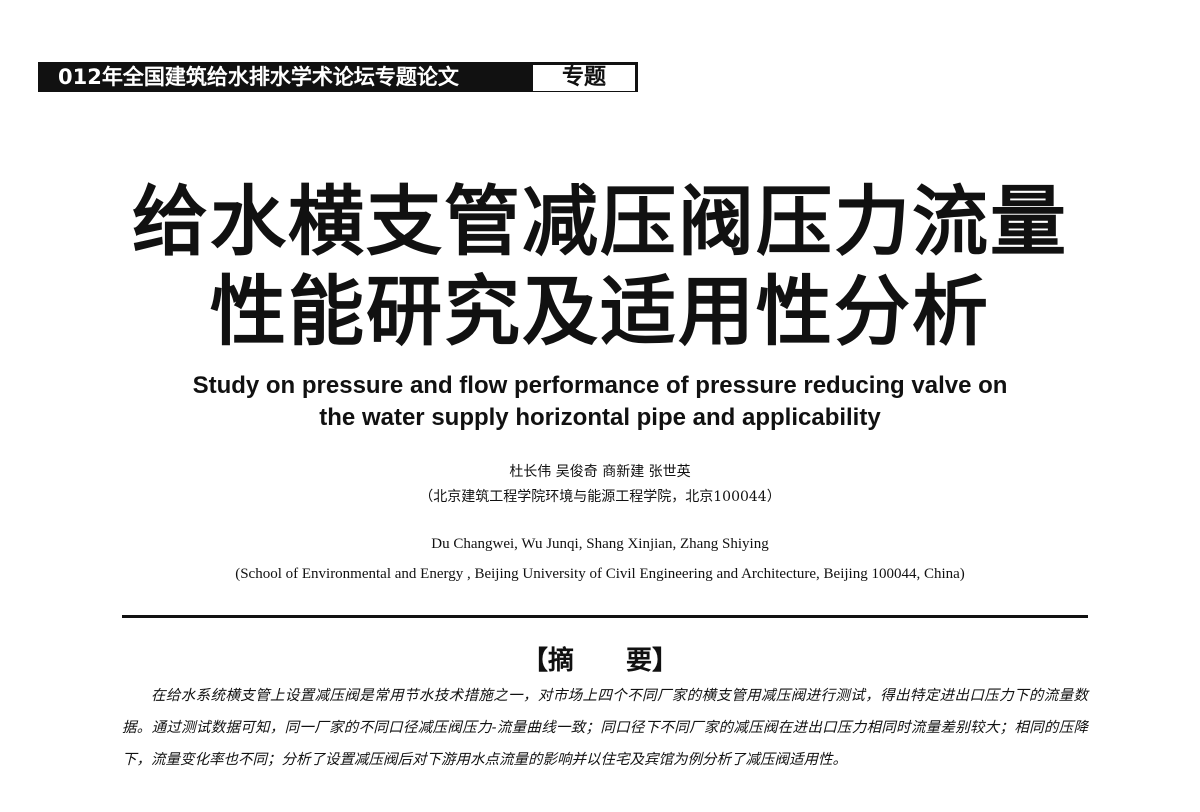 Image resolution: width=1200 pixels, height=812 pixels. Describe the element at coordinates (600, 472) in the screenshot. I see `authors-cn: 杜长伟 吴俊奇 商新建 张世英` at that location.